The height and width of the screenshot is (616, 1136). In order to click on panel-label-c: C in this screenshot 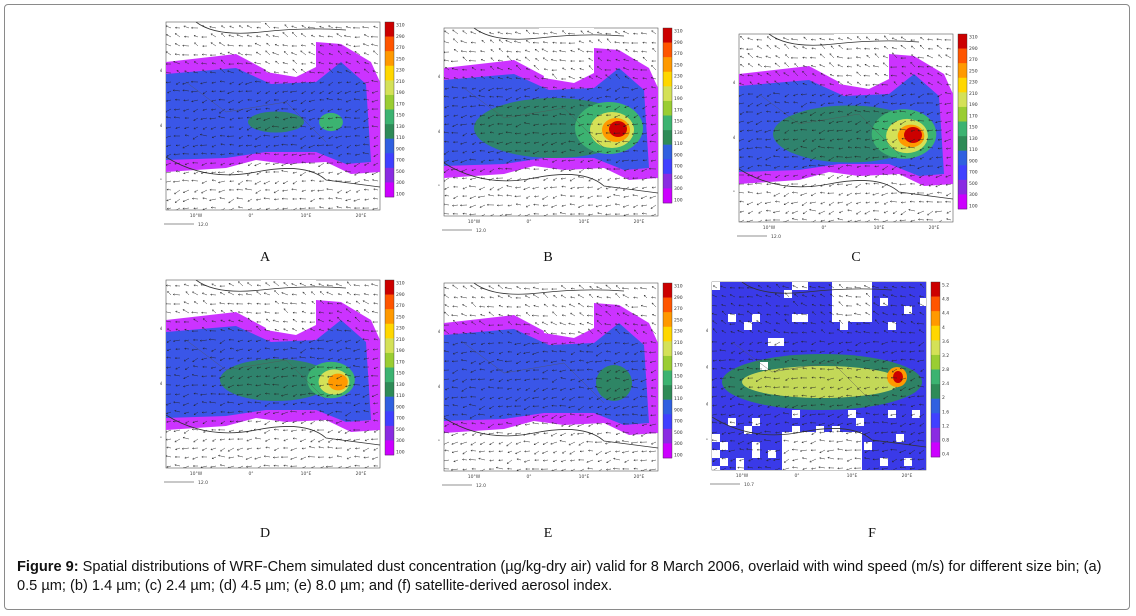, I will do `click(856, 257)`.